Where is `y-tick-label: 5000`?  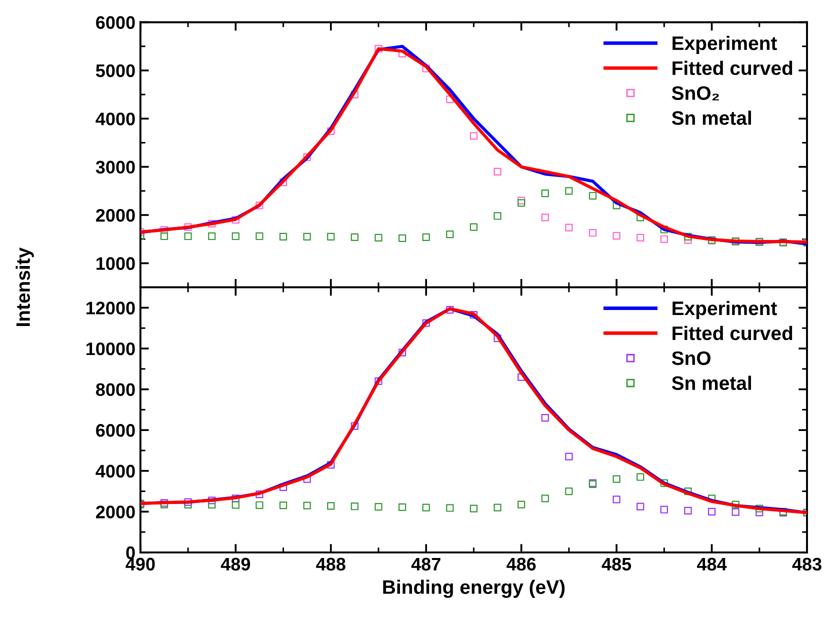
y-tick-label: 5000 is located at coordinates (115, 71).